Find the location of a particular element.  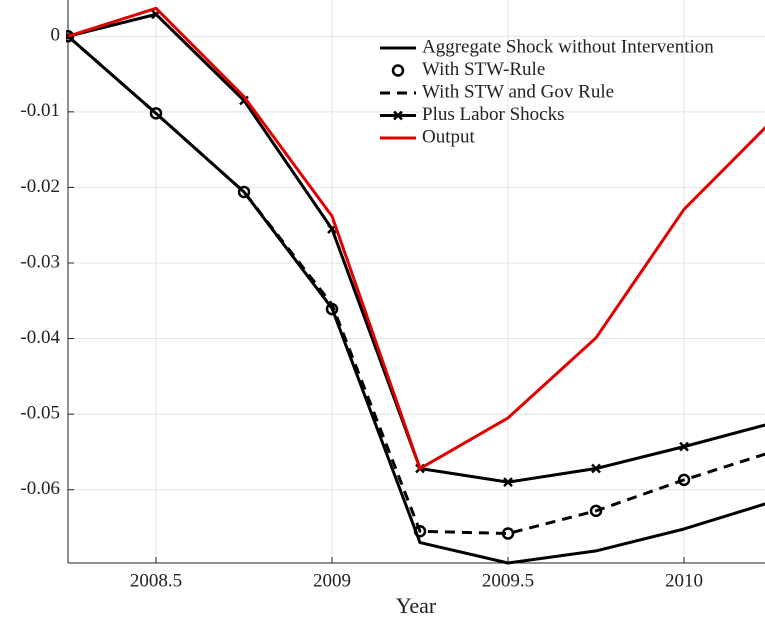

y-tick-label: 0 is located at coordinates (56, 35).